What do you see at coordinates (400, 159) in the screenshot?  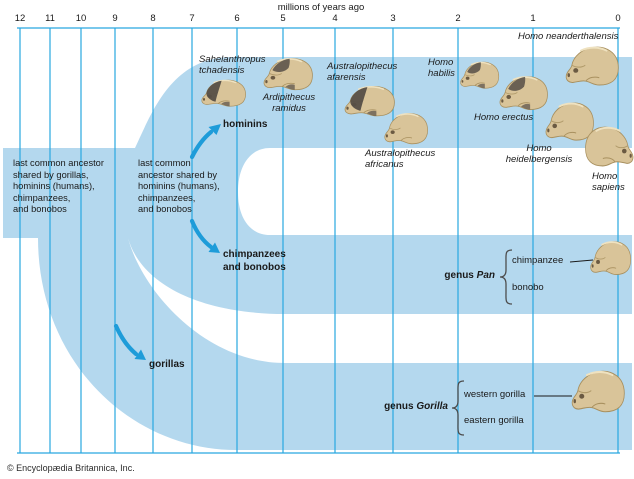 I see `label-australopithecus-africanus: Australopithecus africanus` at bounding box center [400, 159].